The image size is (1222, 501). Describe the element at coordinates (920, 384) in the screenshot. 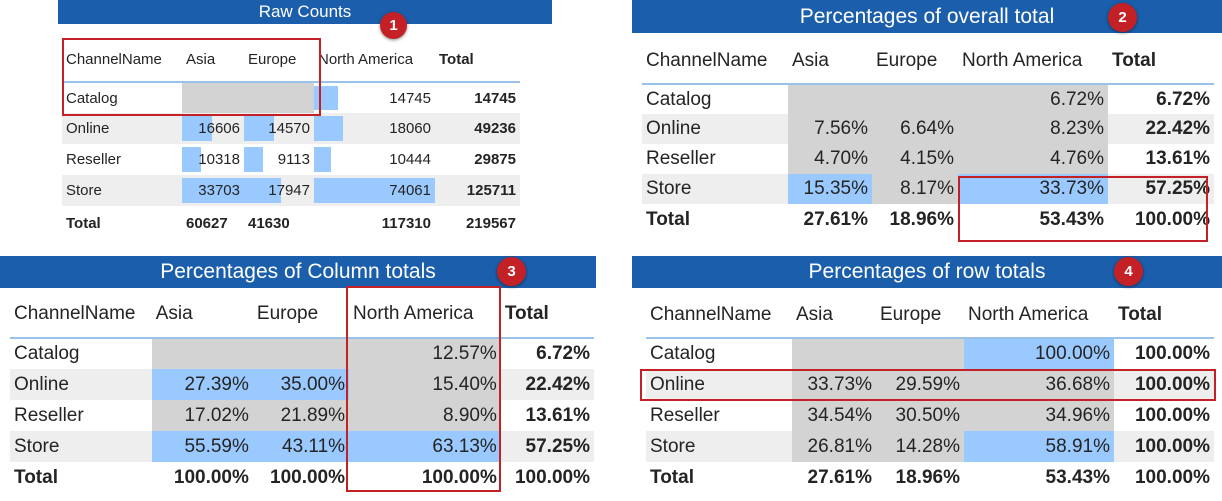

I see `cell-europe: 29.59%` at that location.